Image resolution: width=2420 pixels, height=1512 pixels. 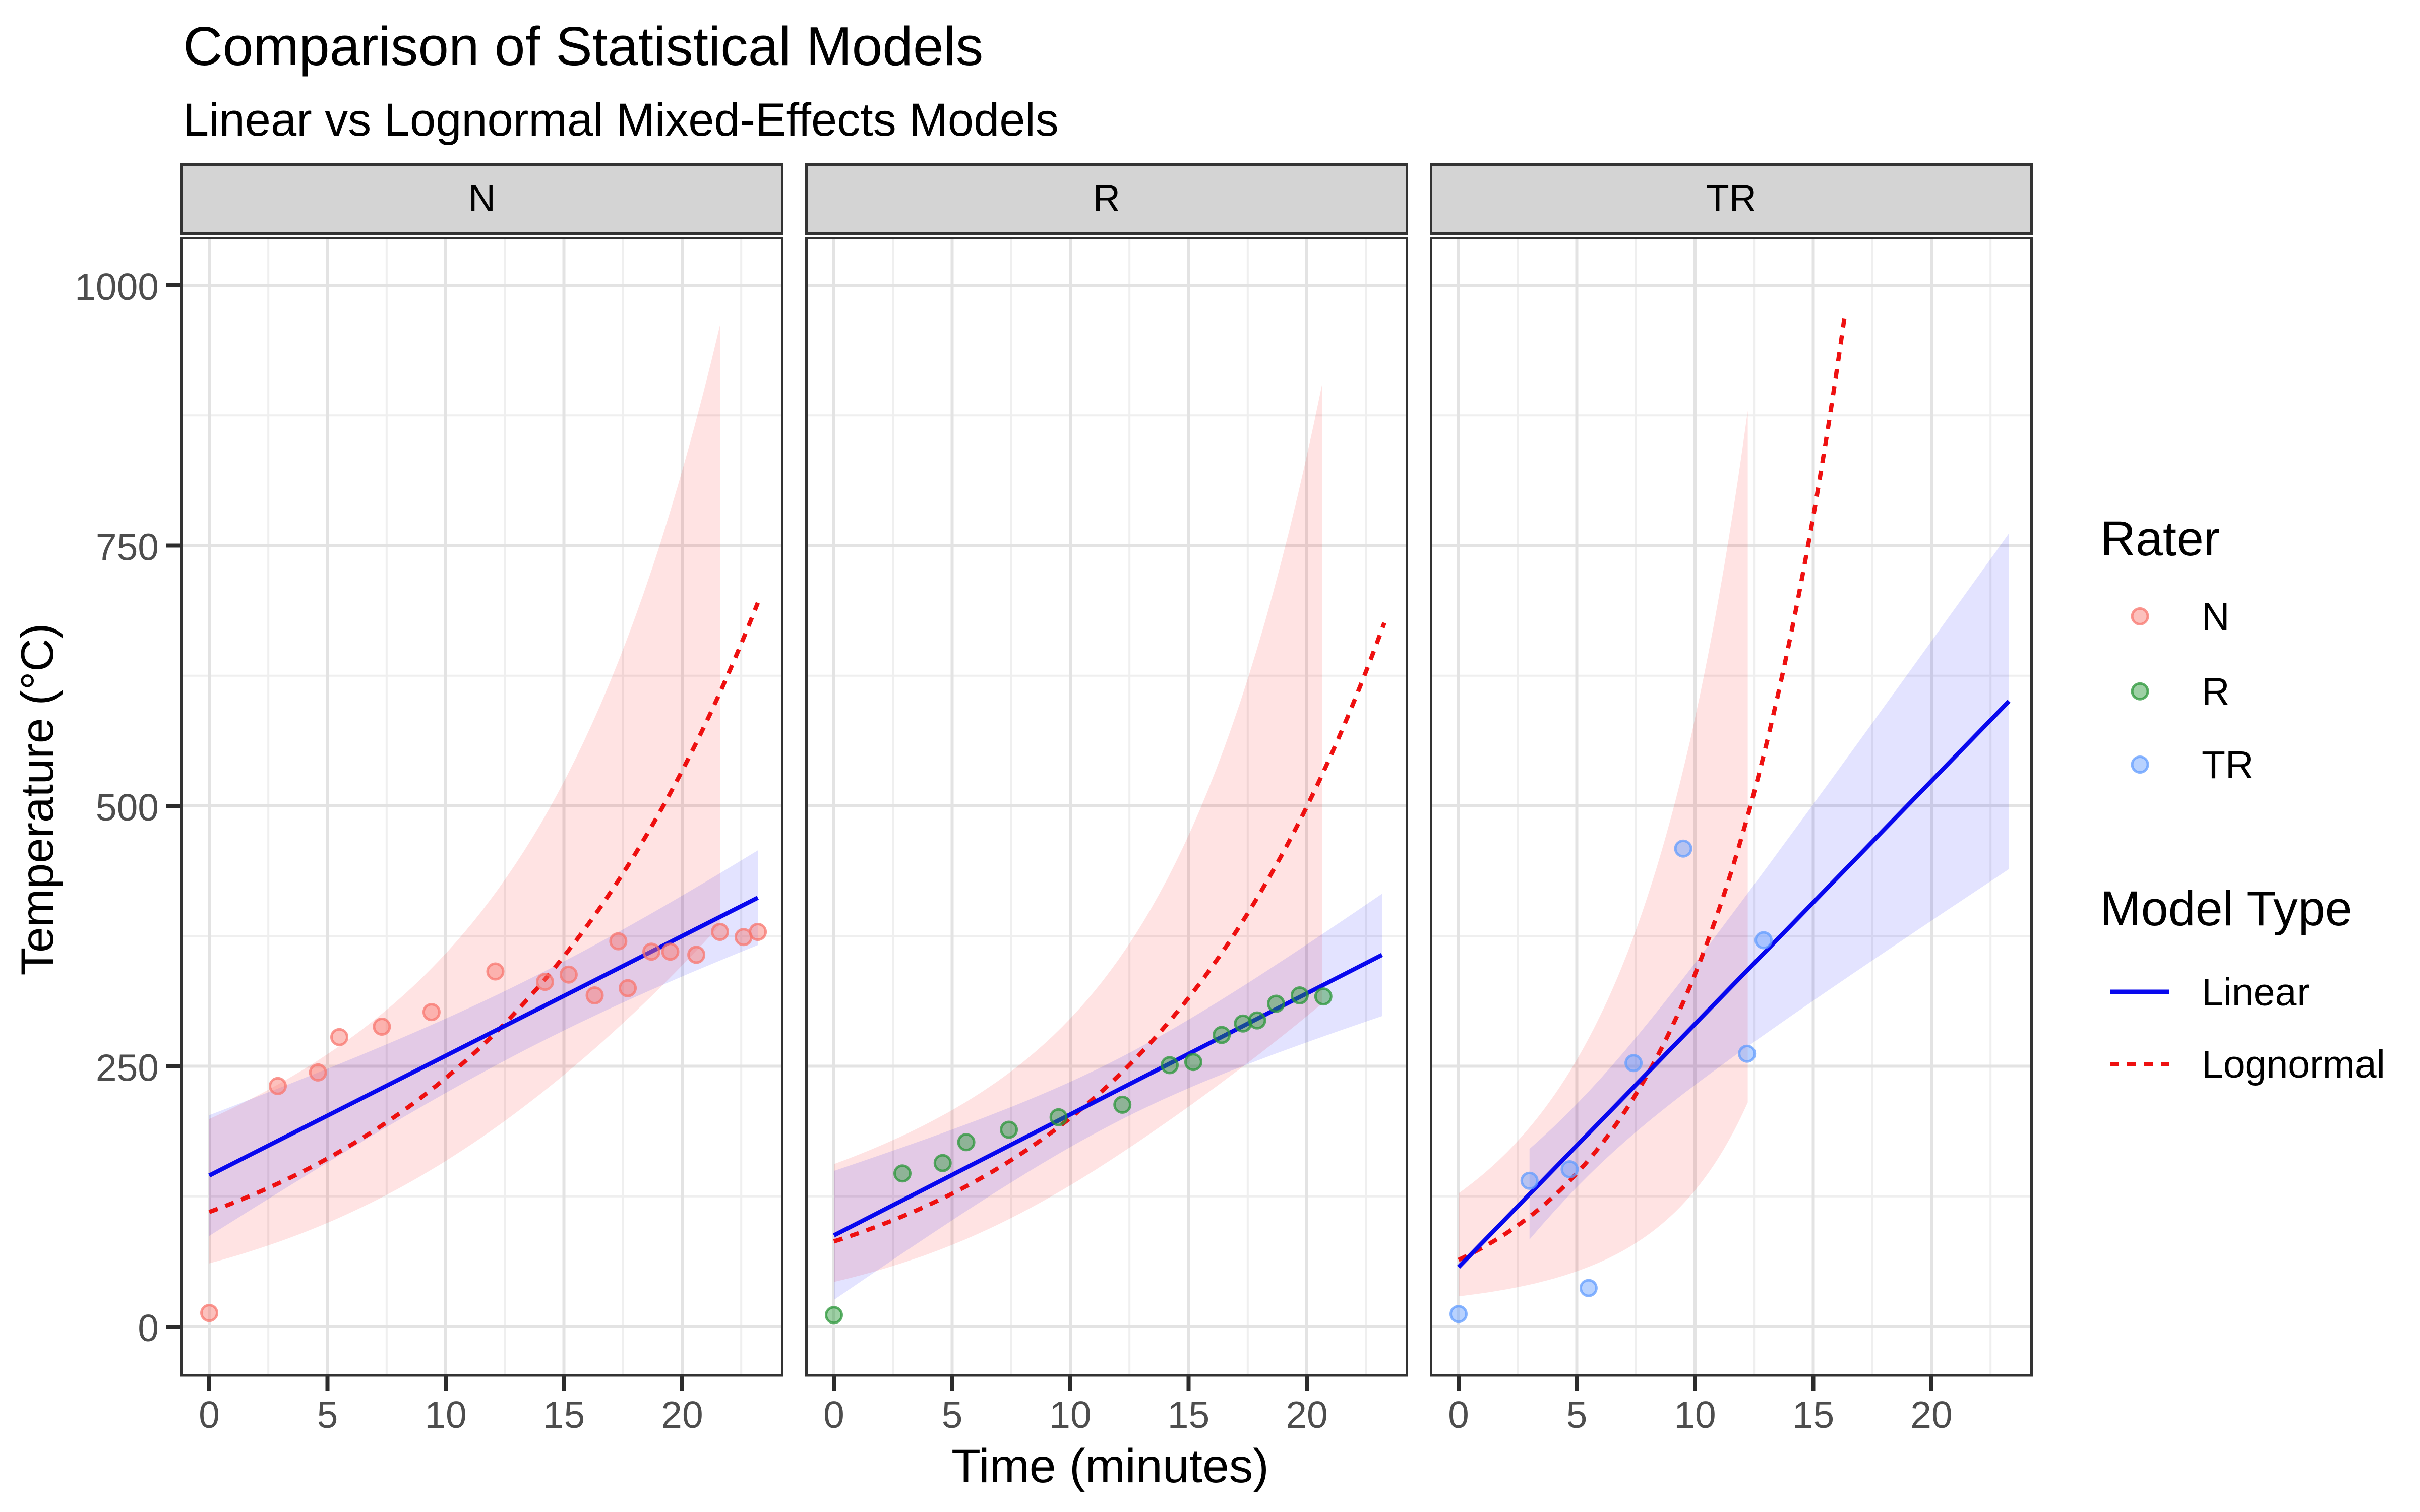 What do you see at coordinates (127, 807) in the screenshot?
I see `svg-text: 500` at bounding box center [127, 807].